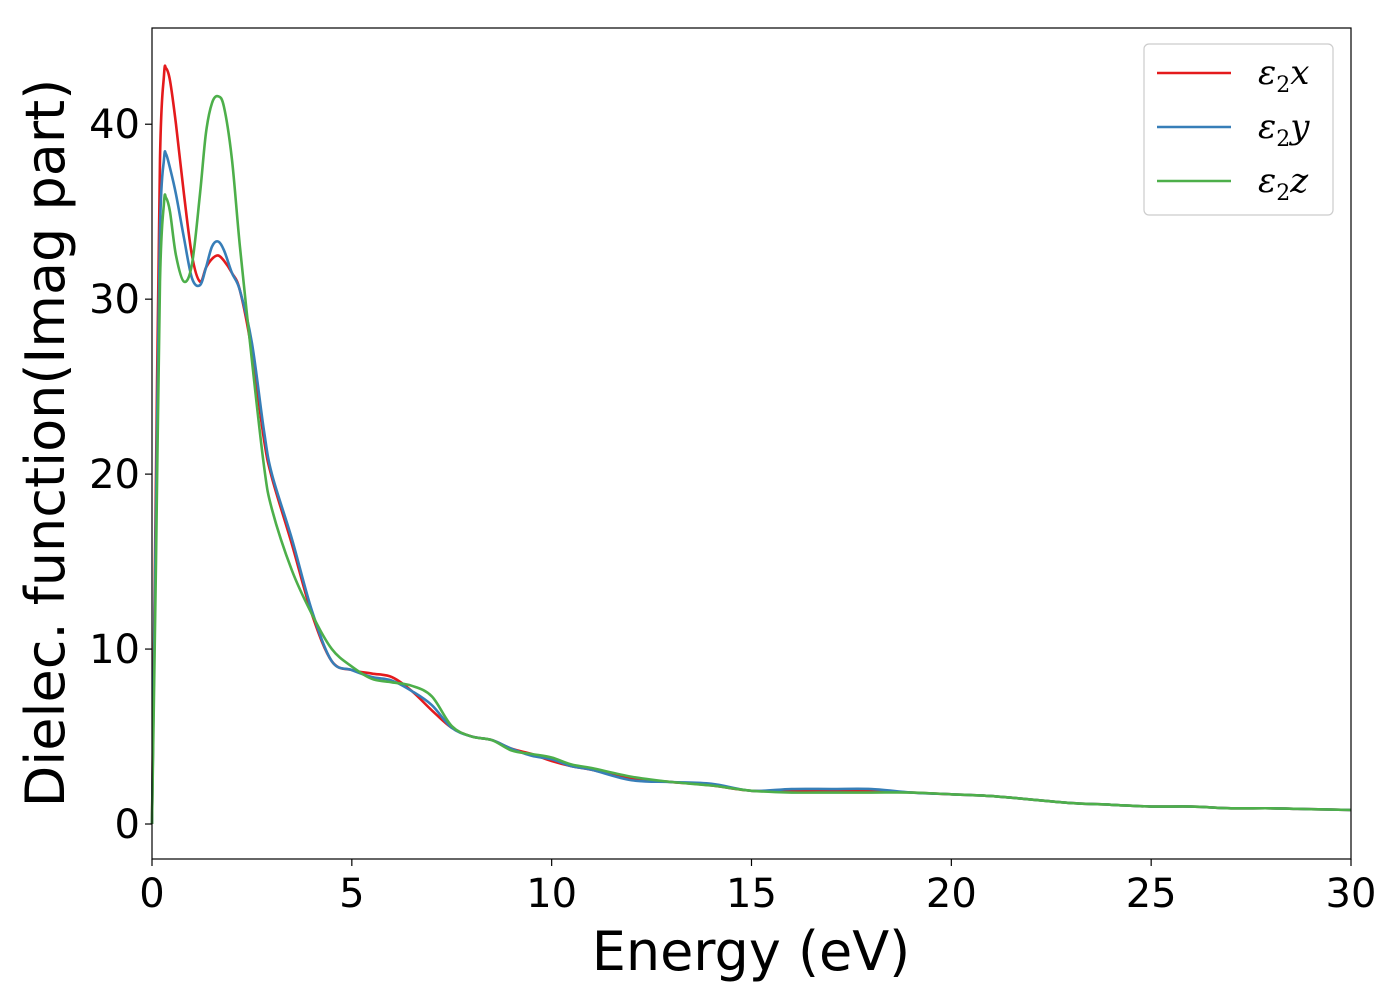  Describe the element at coordinates (951, 894) in the screenshot. I see `x-tick-label: 20` at that location.